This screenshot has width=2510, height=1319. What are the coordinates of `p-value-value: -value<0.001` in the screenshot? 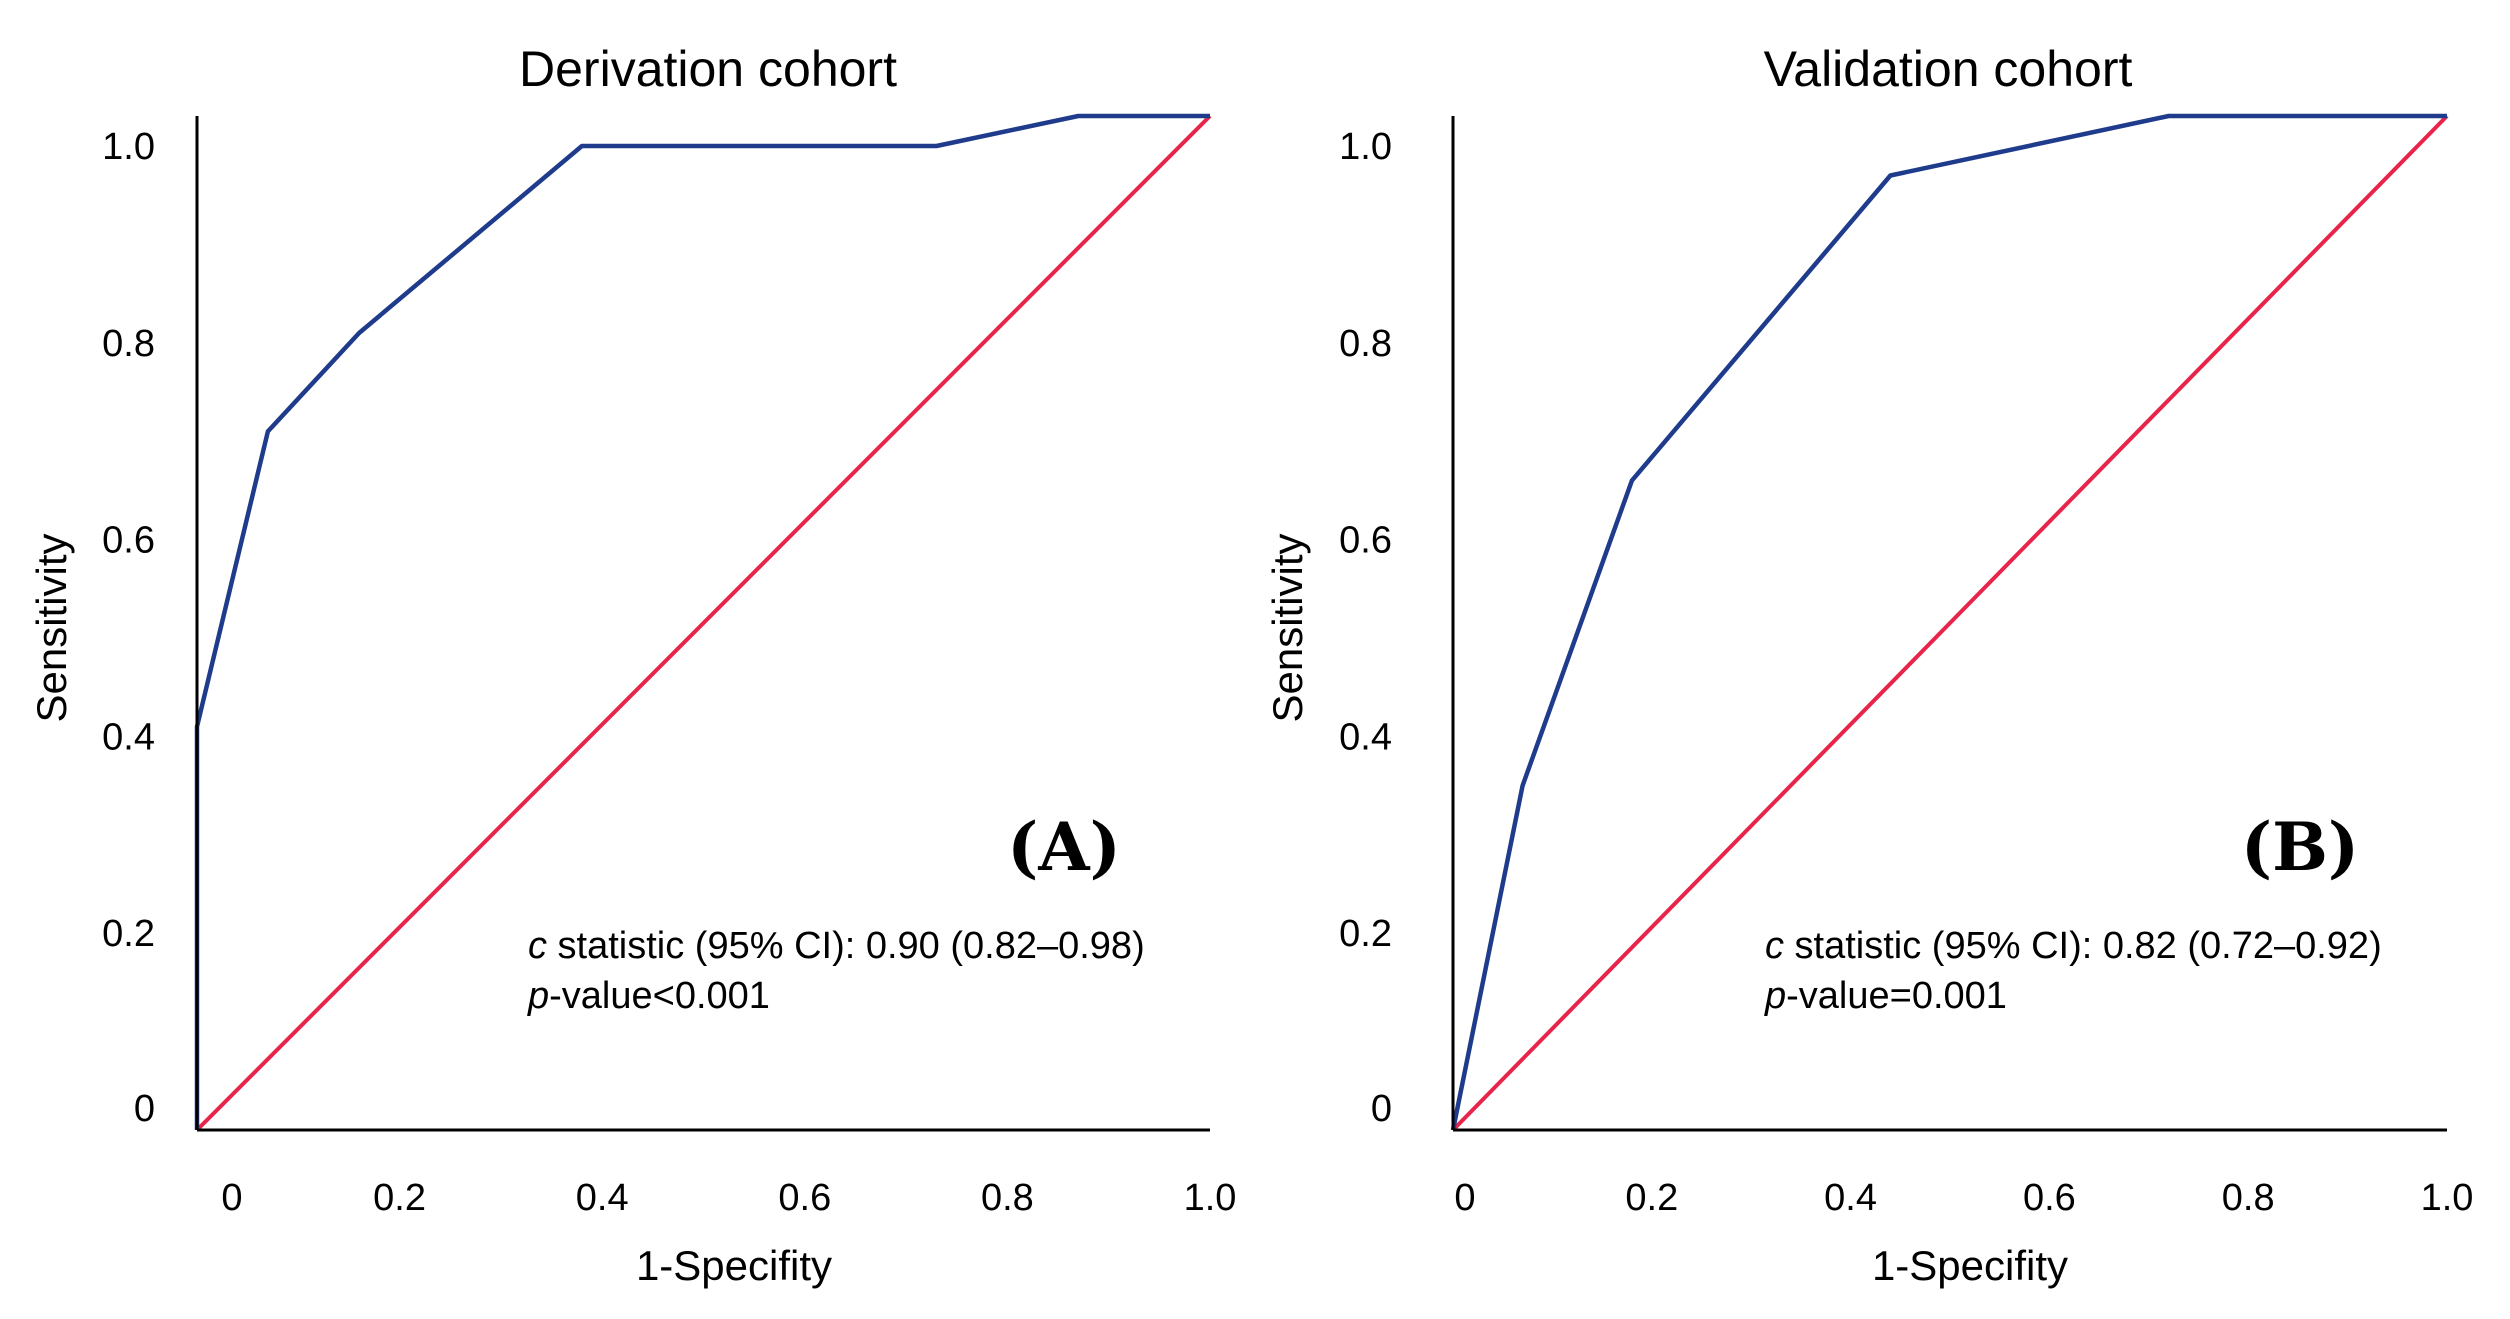 It's located at (659, 996).